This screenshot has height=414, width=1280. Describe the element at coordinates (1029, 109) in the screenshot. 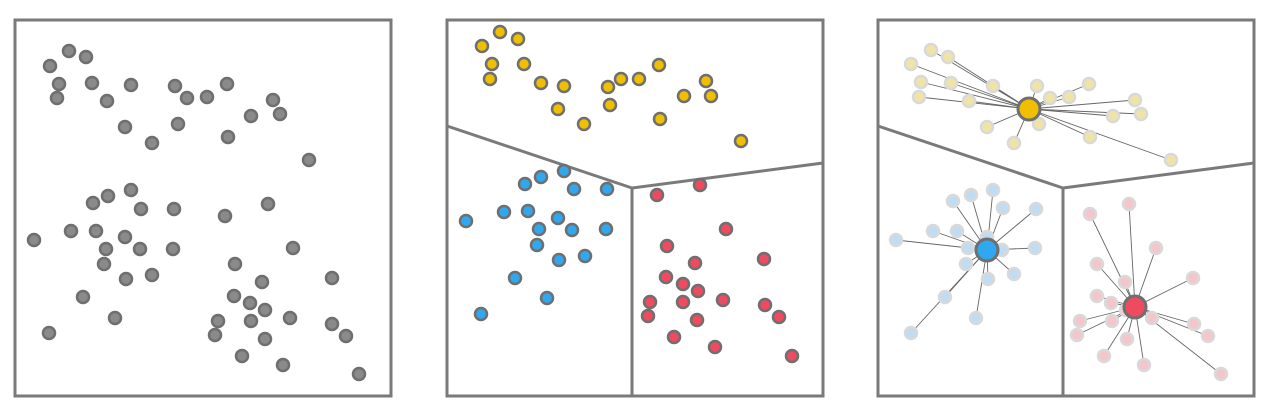

I see `cluster-yellow-centroid` at that location.